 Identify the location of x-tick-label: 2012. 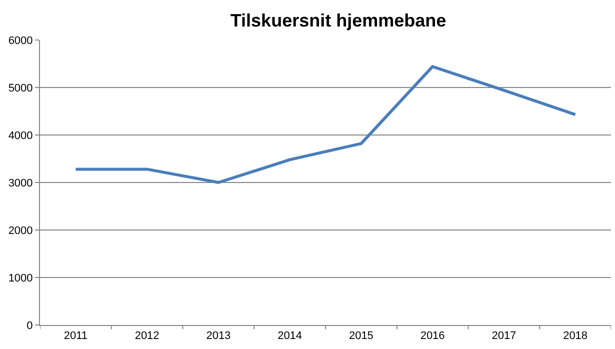
(147, 336).